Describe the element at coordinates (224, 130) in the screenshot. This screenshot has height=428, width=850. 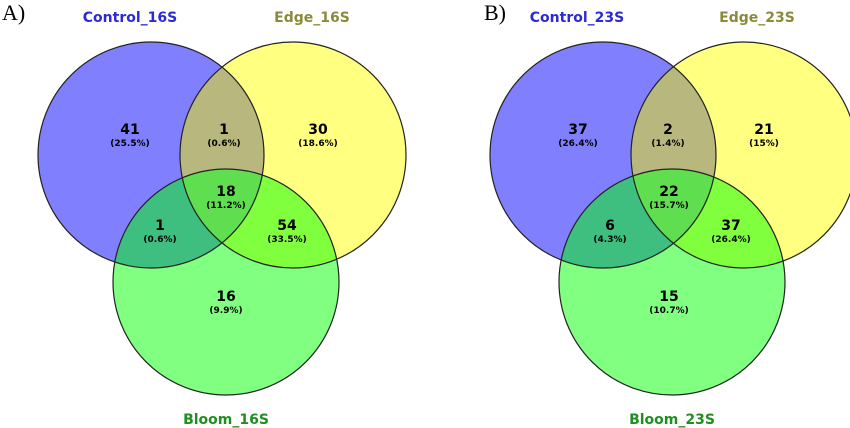
I see `count-control-edge-a: 1` at that location.